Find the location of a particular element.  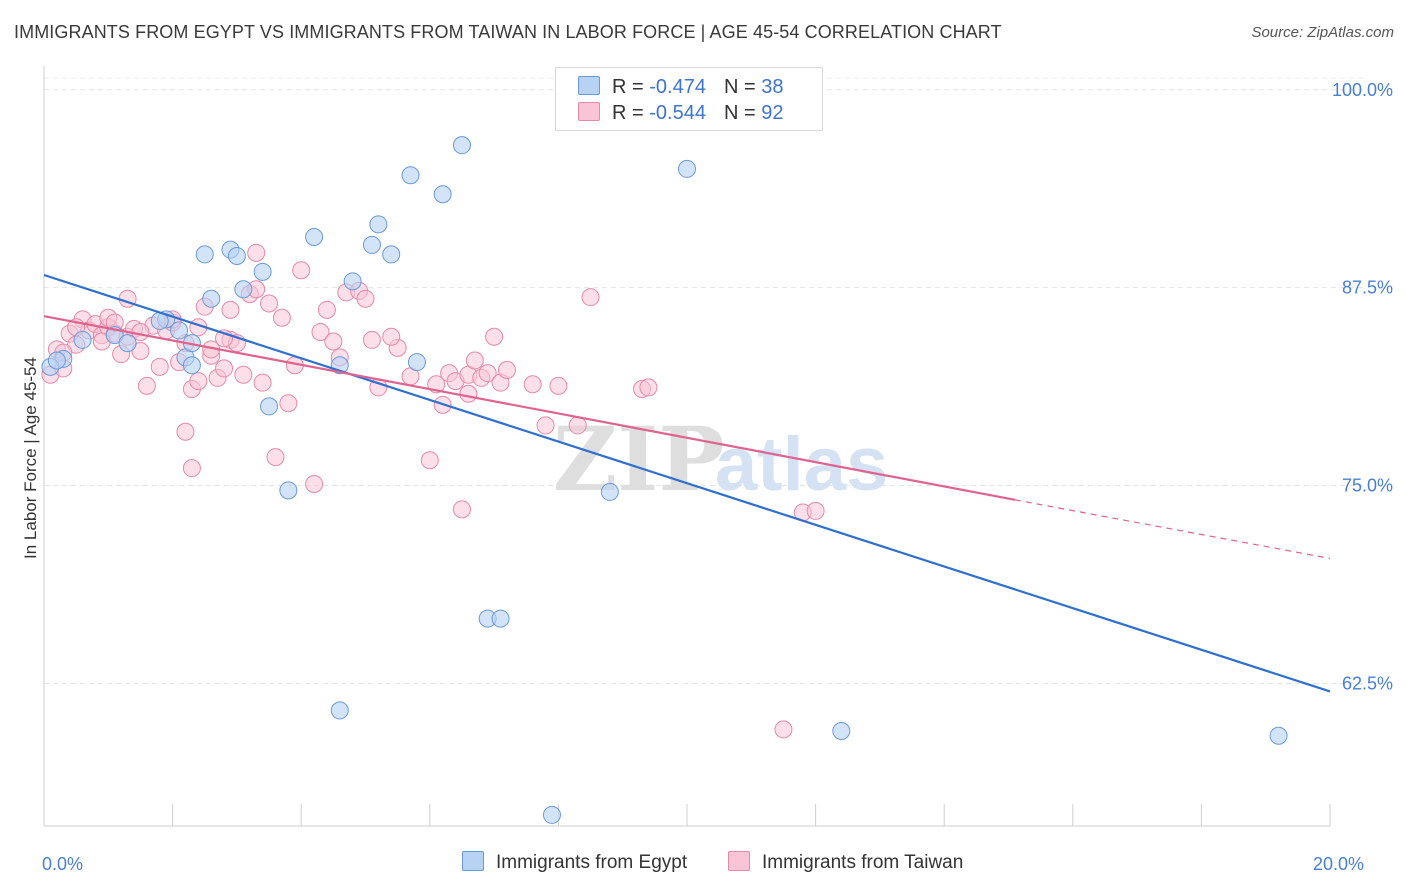

legend-row-egypt: R = -0.474 N = 38 is located at coordinates (680, 87).